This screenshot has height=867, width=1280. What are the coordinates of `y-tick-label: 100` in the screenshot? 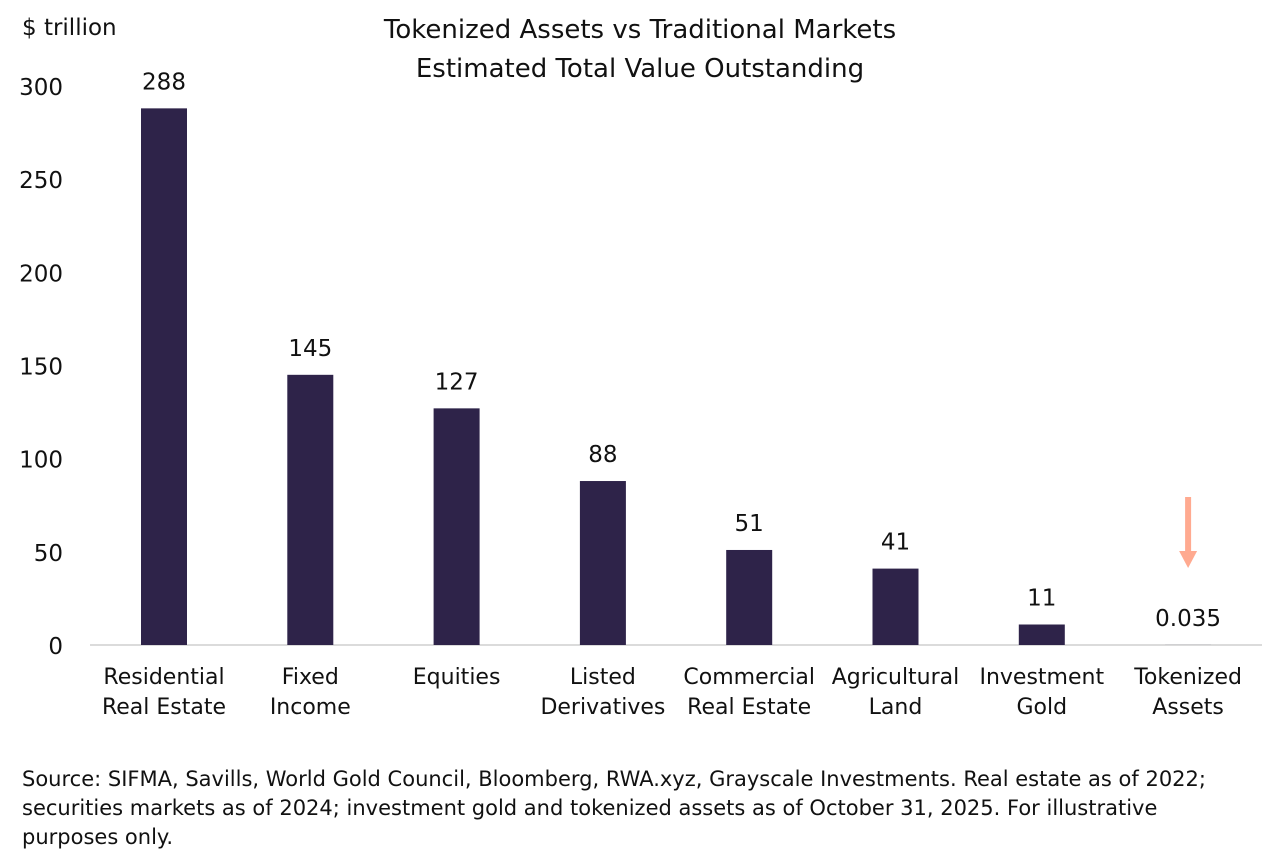 It's located at (41, 461).